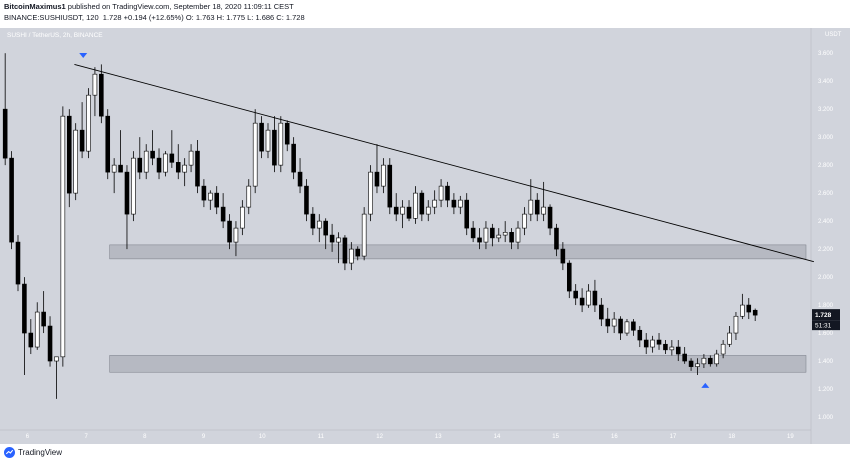 Image resolution: width=850 pixels, height=461 pixels. Describe the element at coordinates (35, 6) in the screenshot. I see `author-name: BitcoinMaximus1` at that location.